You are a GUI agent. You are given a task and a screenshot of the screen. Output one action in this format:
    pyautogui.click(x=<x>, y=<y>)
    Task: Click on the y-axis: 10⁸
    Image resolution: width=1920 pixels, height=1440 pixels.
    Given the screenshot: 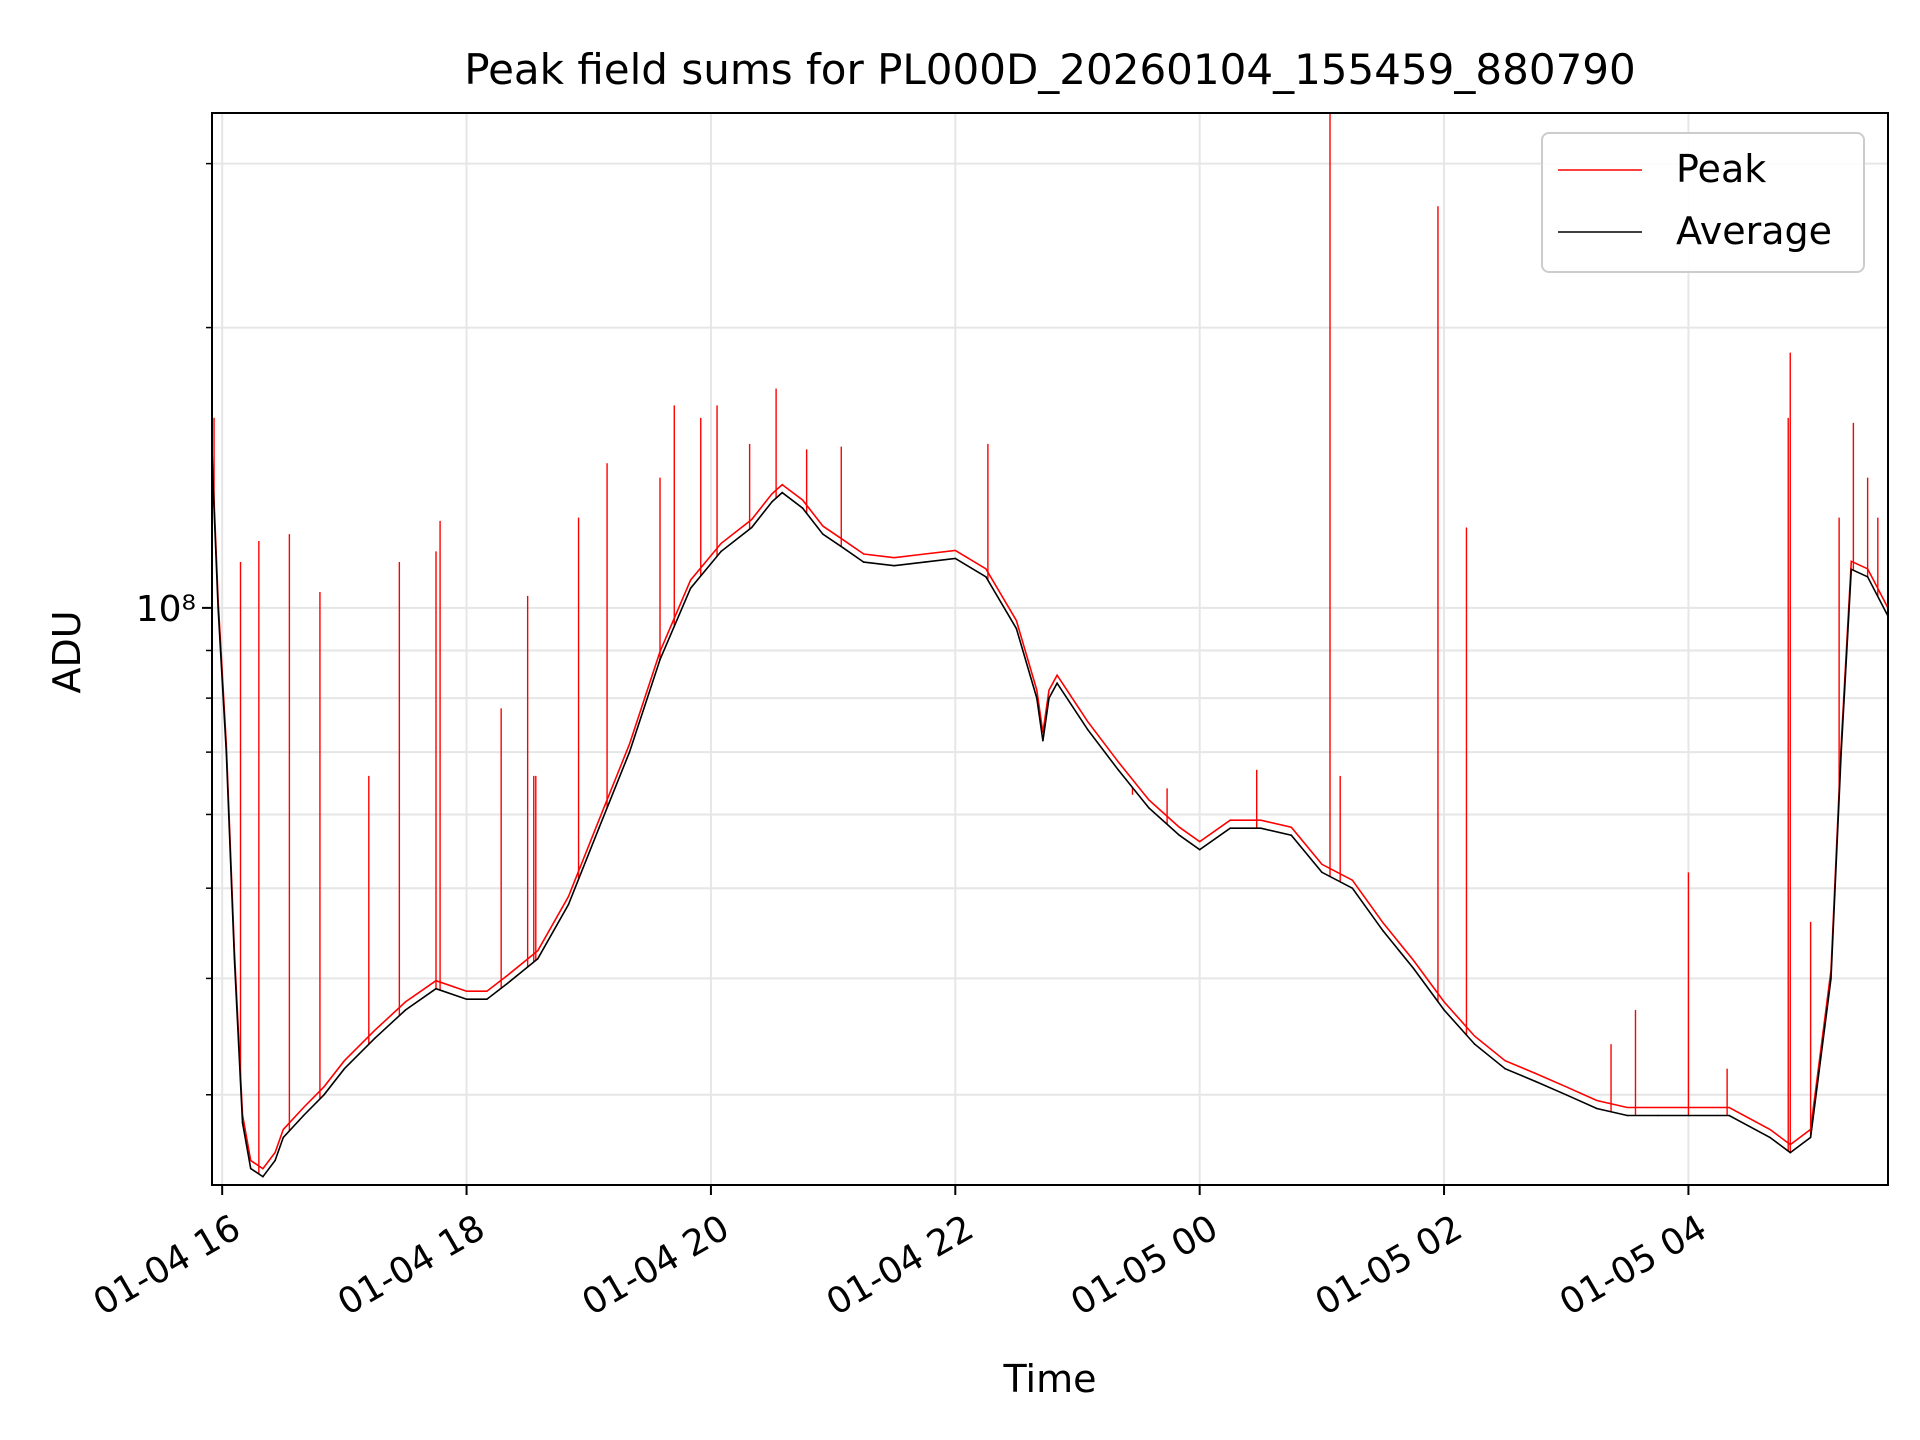 What is the action you would take?
    pyautogui.click(x=174, y=629)
    